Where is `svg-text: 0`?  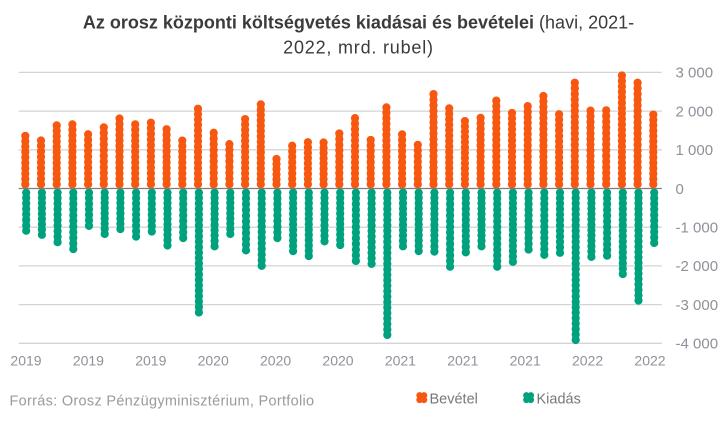 svg-text: 0 is located at coordinates (680, 189).